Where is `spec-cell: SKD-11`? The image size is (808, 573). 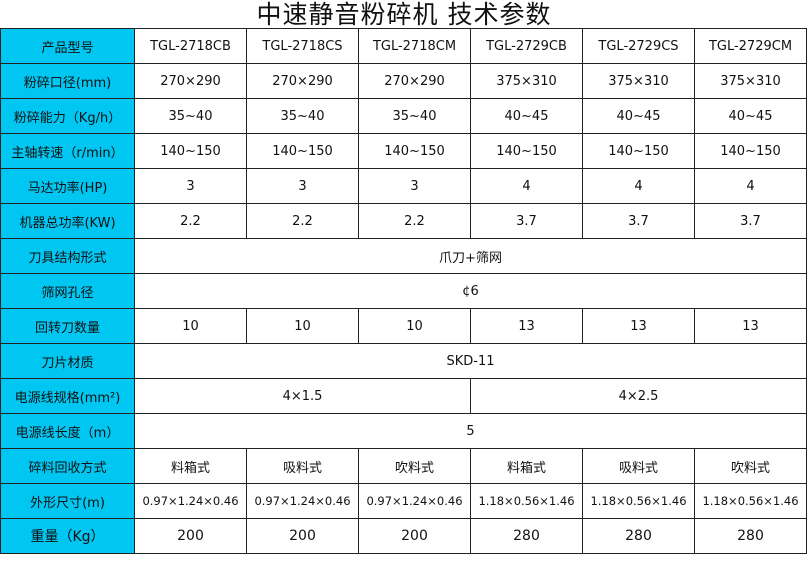
spec-cell: SKD-11 is located at coordinates (470, 361).